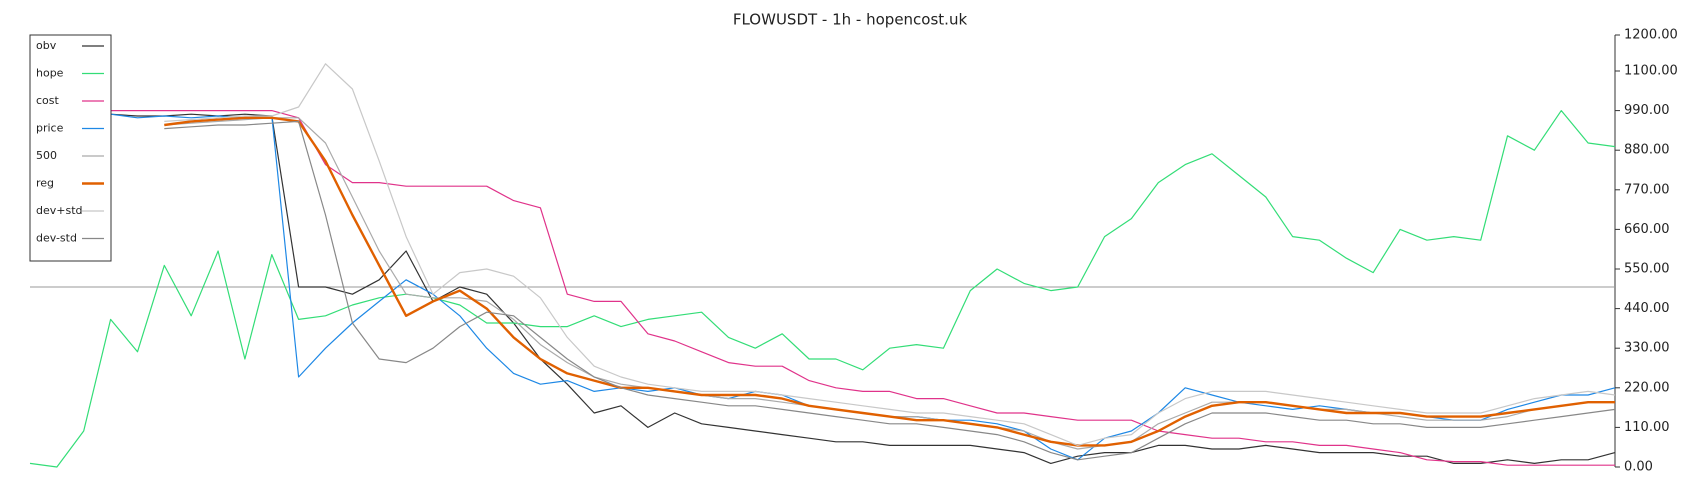 The height and width of the screenshot is (504, 1700). What do you see at coordinates (46, 155) in the screenshot?
I see `legend-label: 500` at bounding box center [46, 155].